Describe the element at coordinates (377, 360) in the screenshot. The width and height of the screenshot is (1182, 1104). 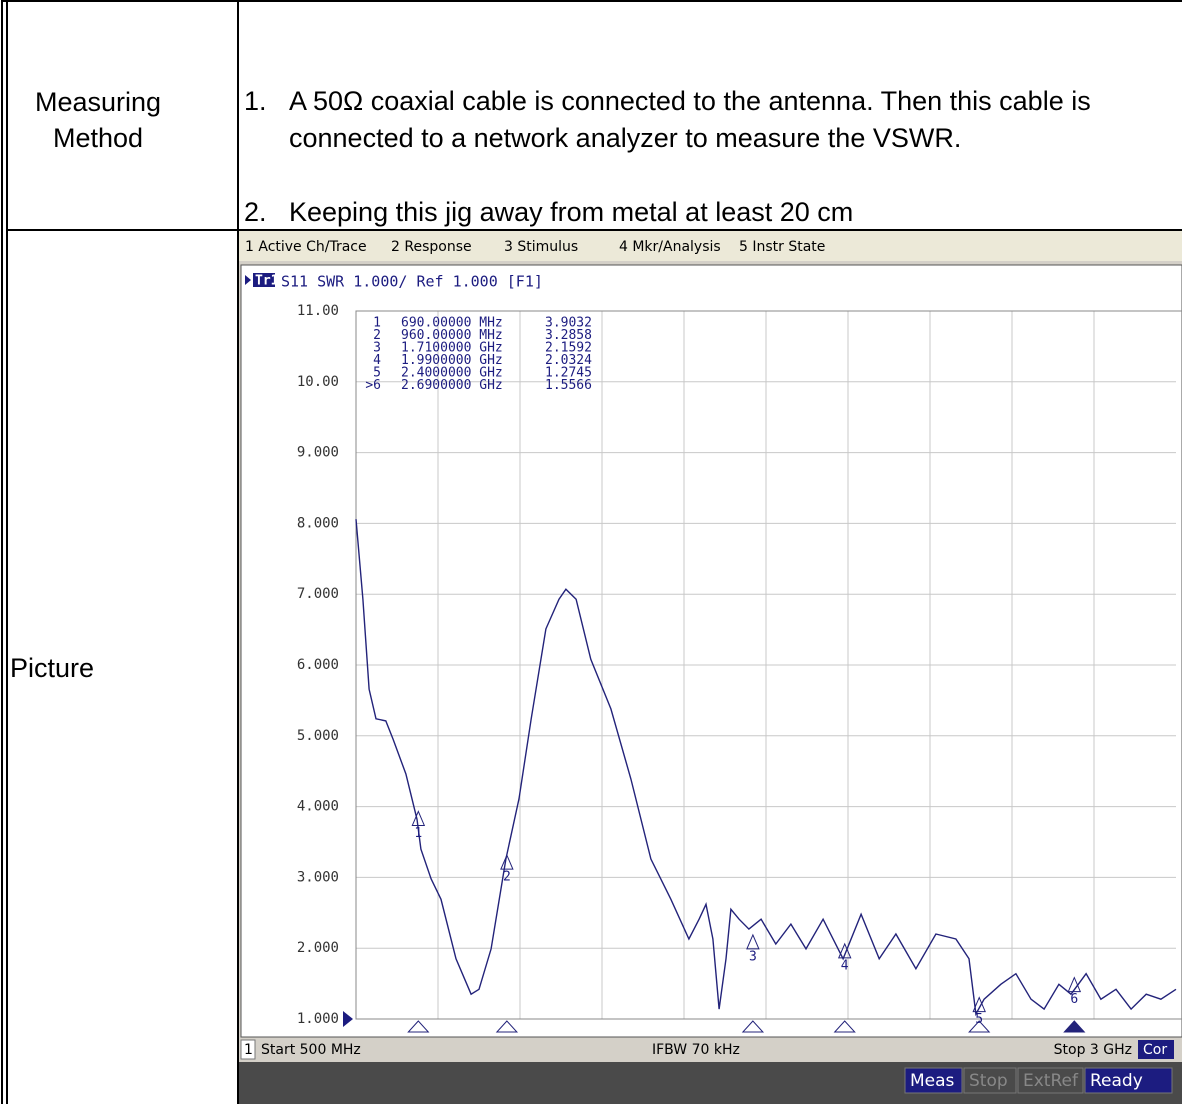
I see `marker-id: 4` at that location.